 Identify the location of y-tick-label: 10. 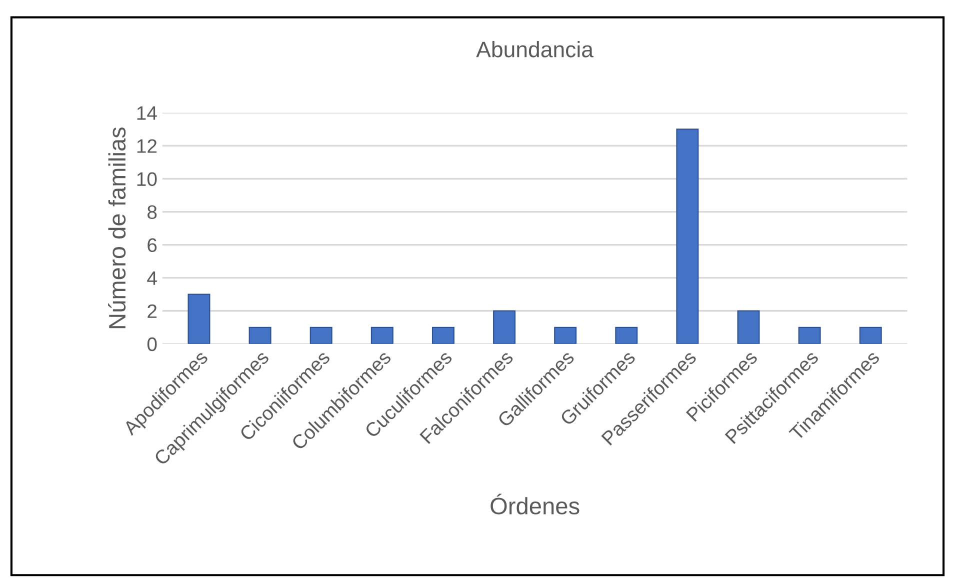
(147, 179).